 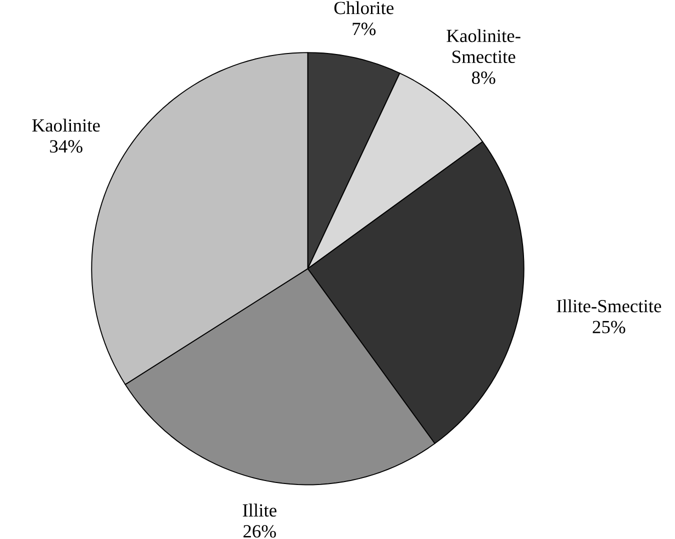 I want to click on slice-label: Illite, so click(x=259, y=510).